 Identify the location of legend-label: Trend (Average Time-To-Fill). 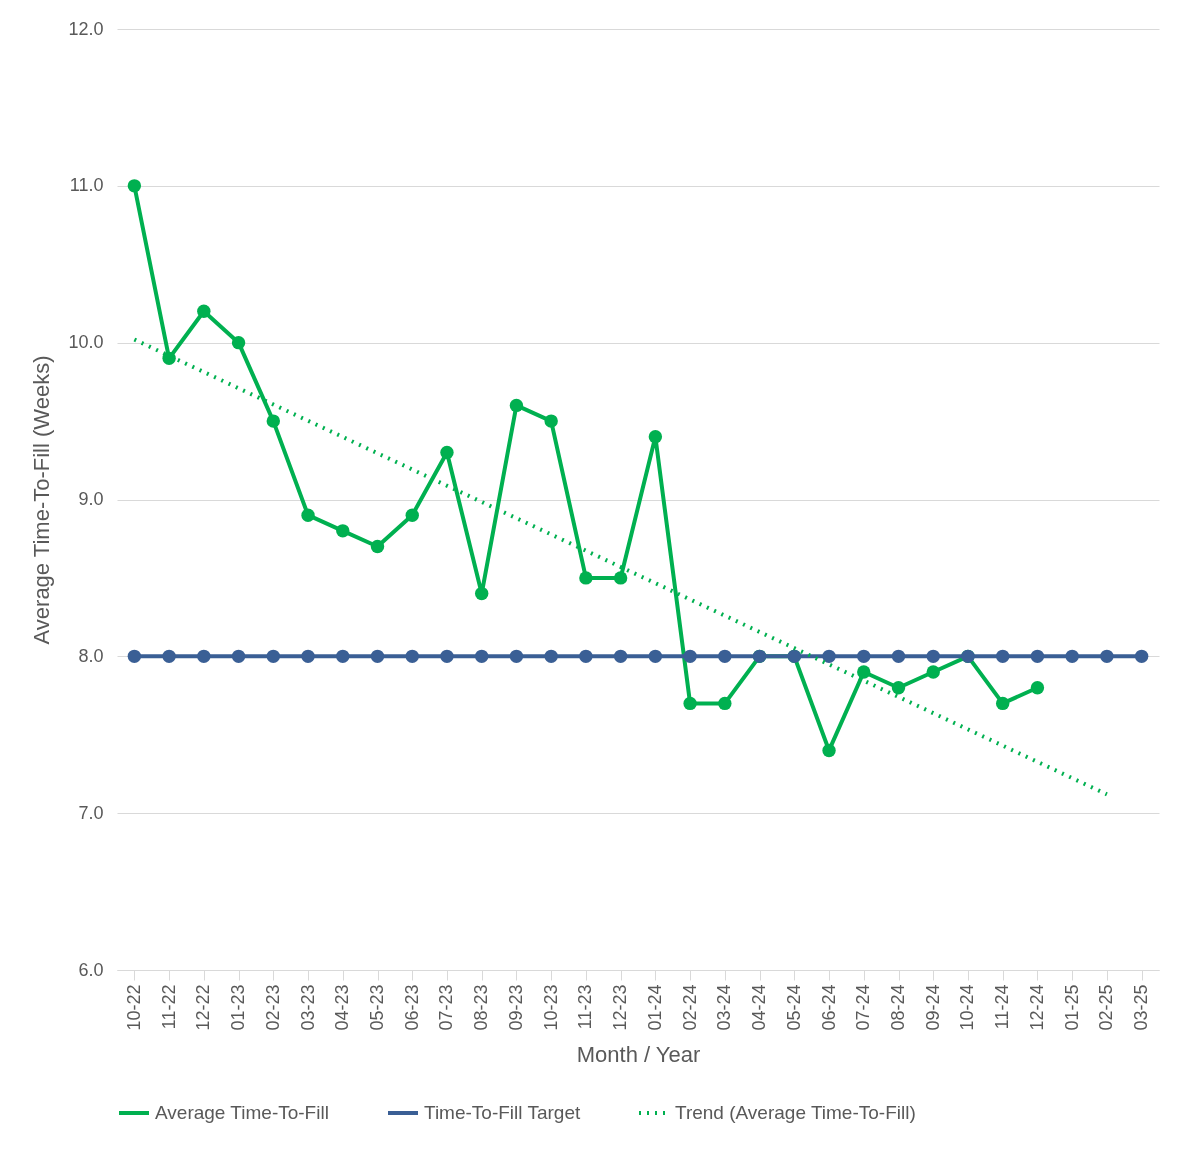
(795, 1112).